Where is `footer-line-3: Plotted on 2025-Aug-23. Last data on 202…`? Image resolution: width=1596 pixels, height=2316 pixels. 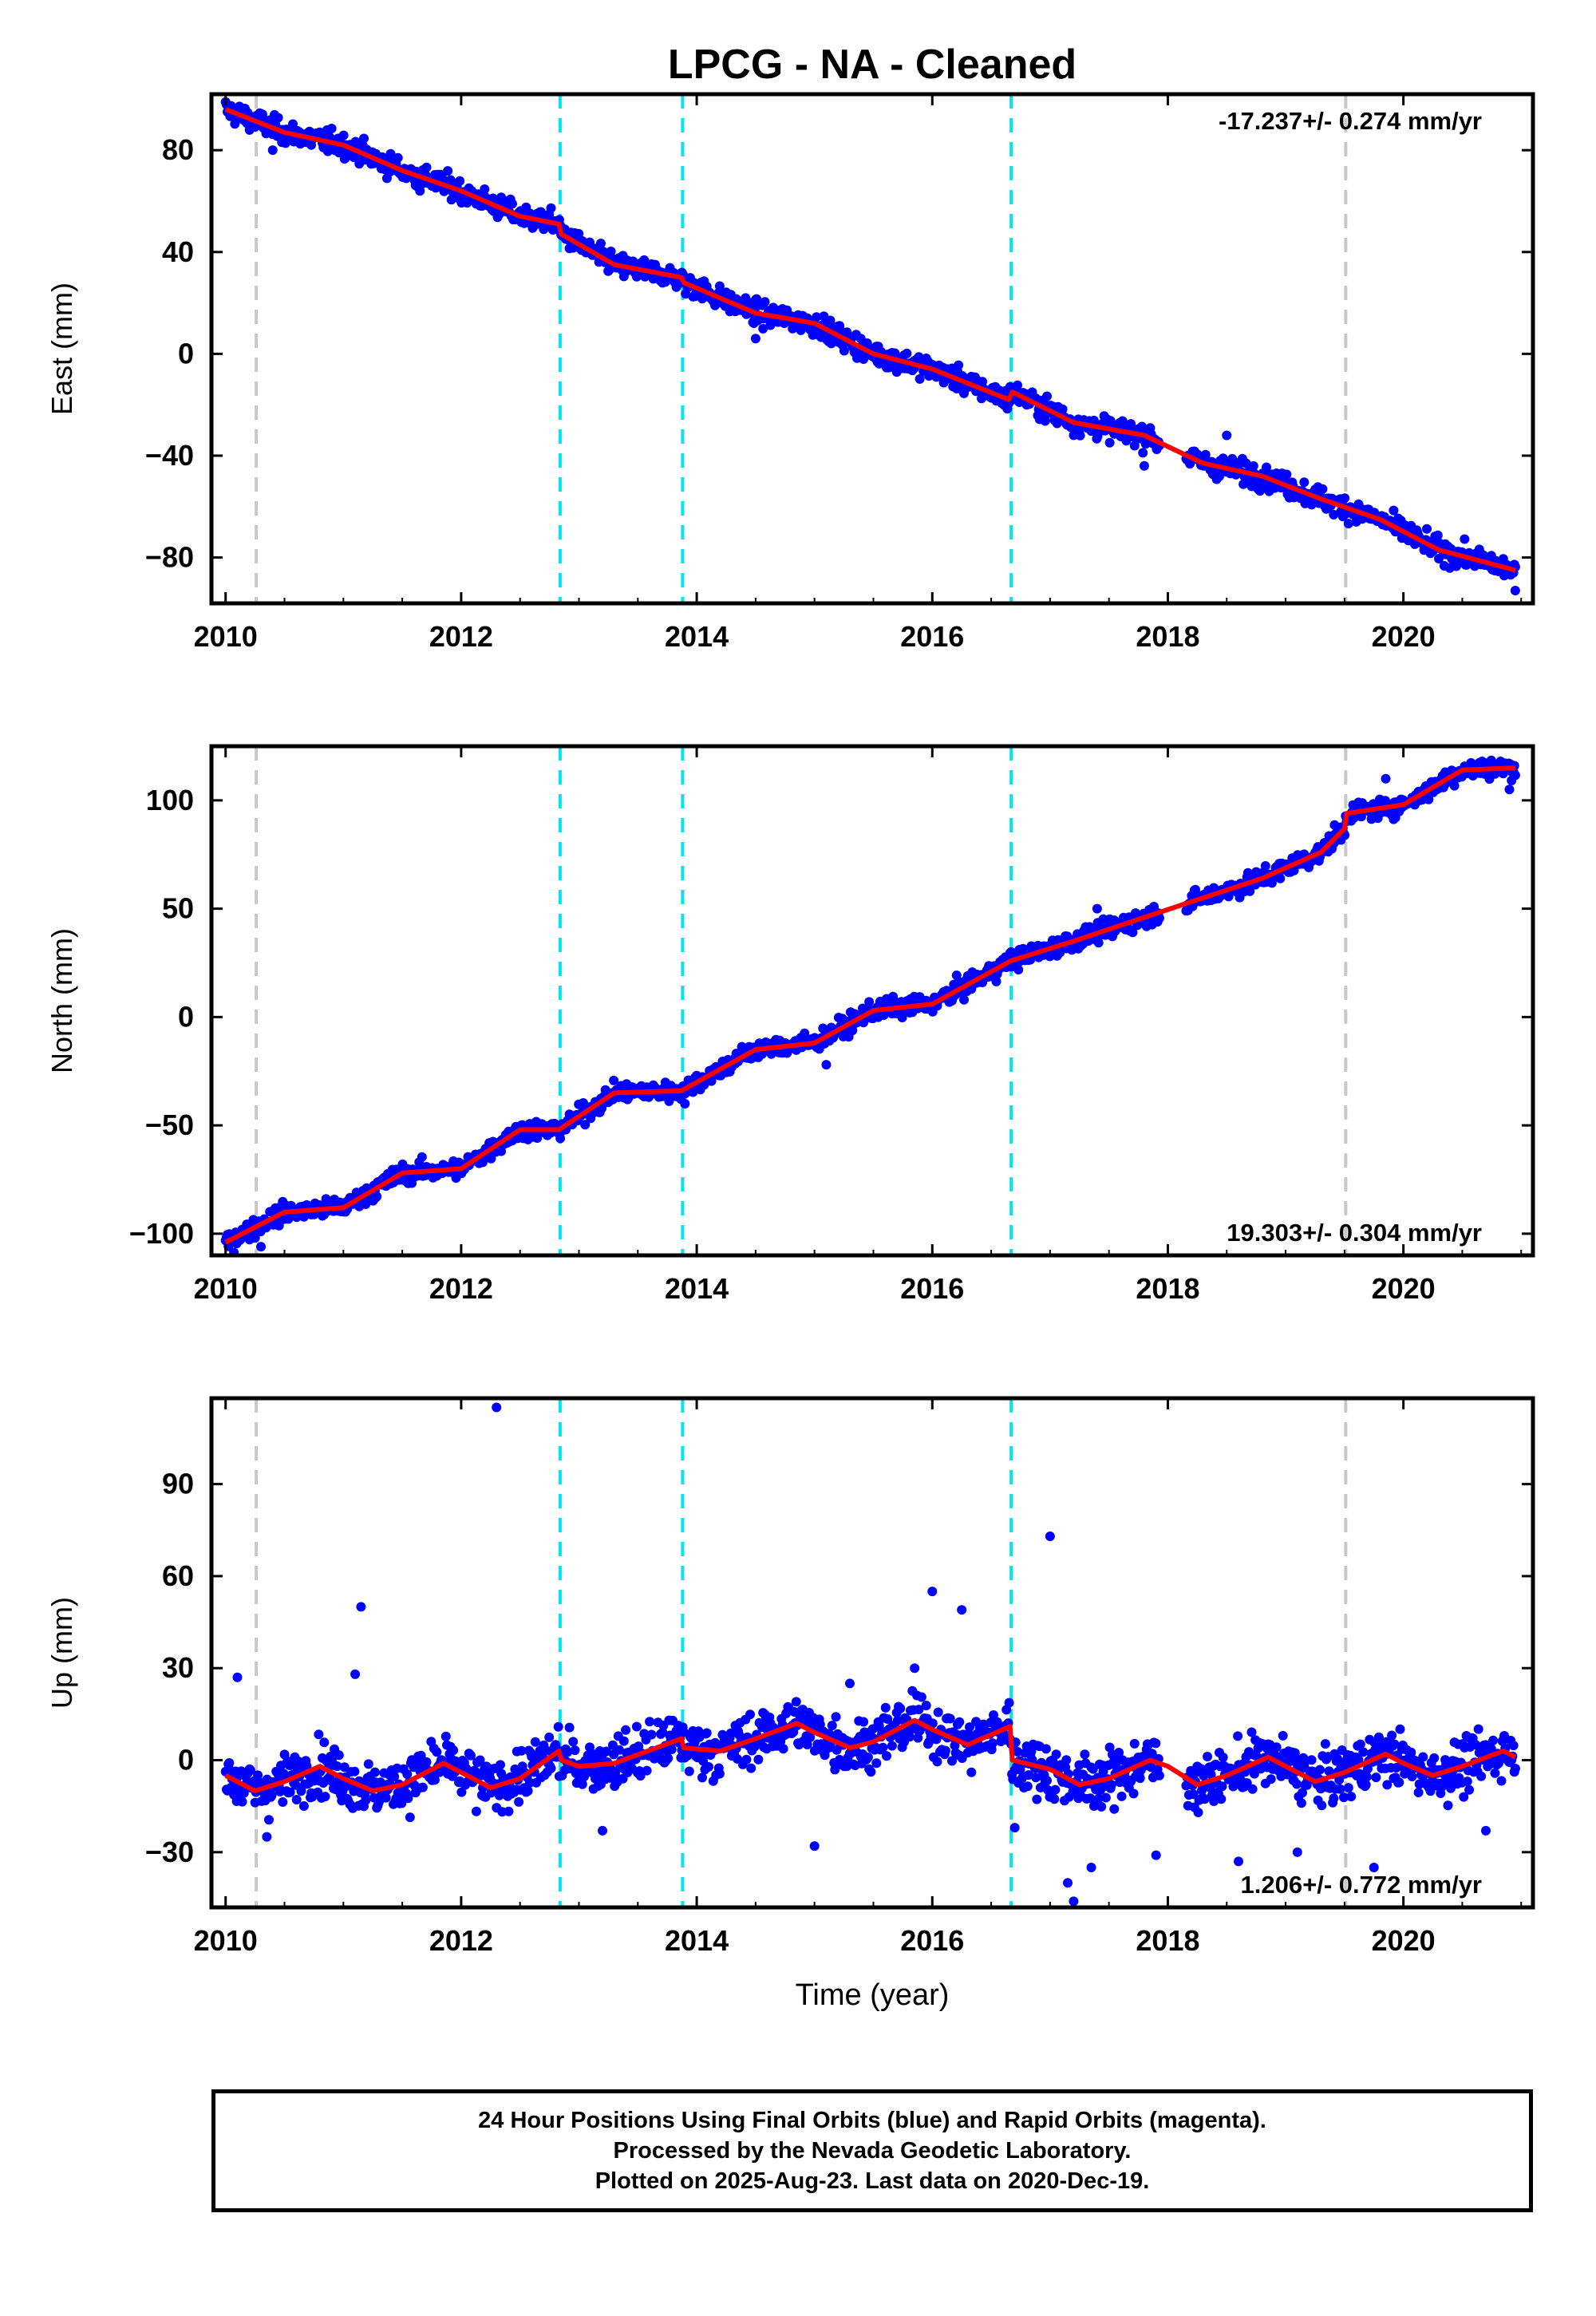
footer-line-3: Plotted on 2025-Aug-23. Last data on 202… is located at coordinates (873, 2181).